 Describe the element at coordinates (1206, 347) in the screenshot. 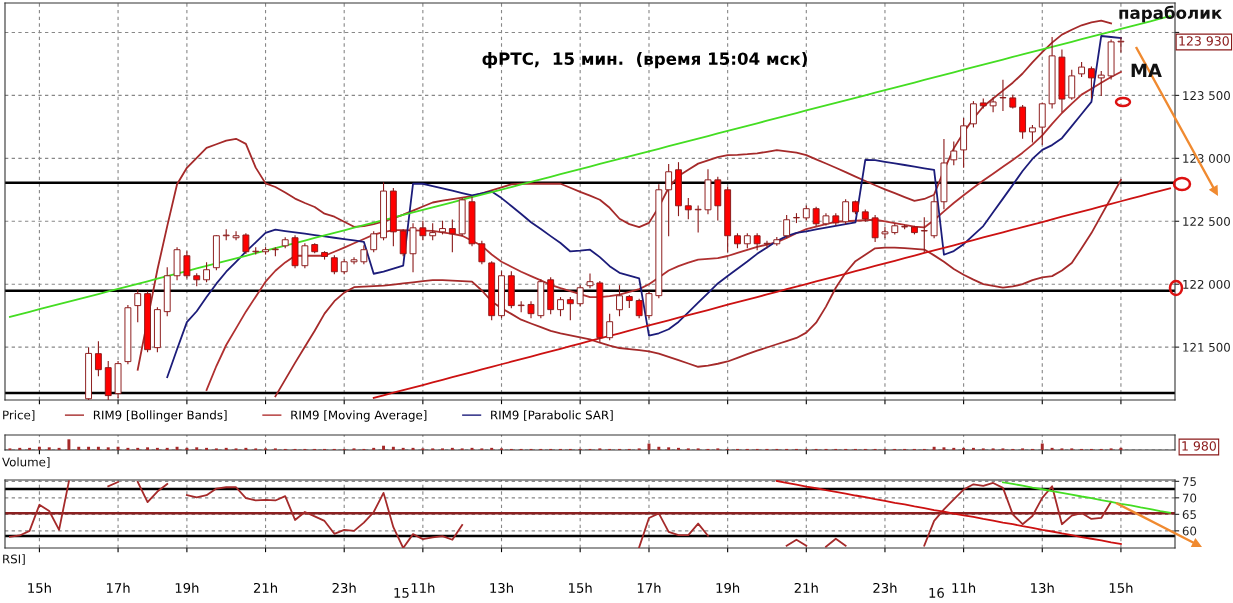

I see `y-tick-label: 121 500` at that location.